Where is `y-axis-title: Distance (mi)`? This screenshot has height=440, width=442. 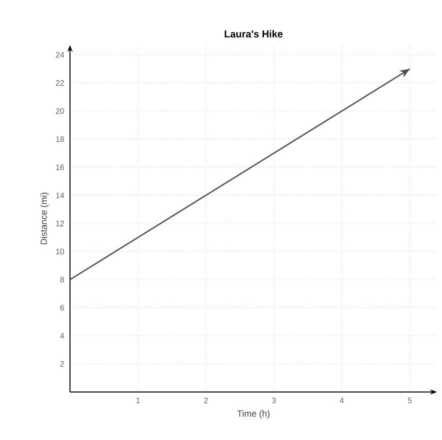
y-axis-title: Distance (mi) is located at coordinates (44, 218).